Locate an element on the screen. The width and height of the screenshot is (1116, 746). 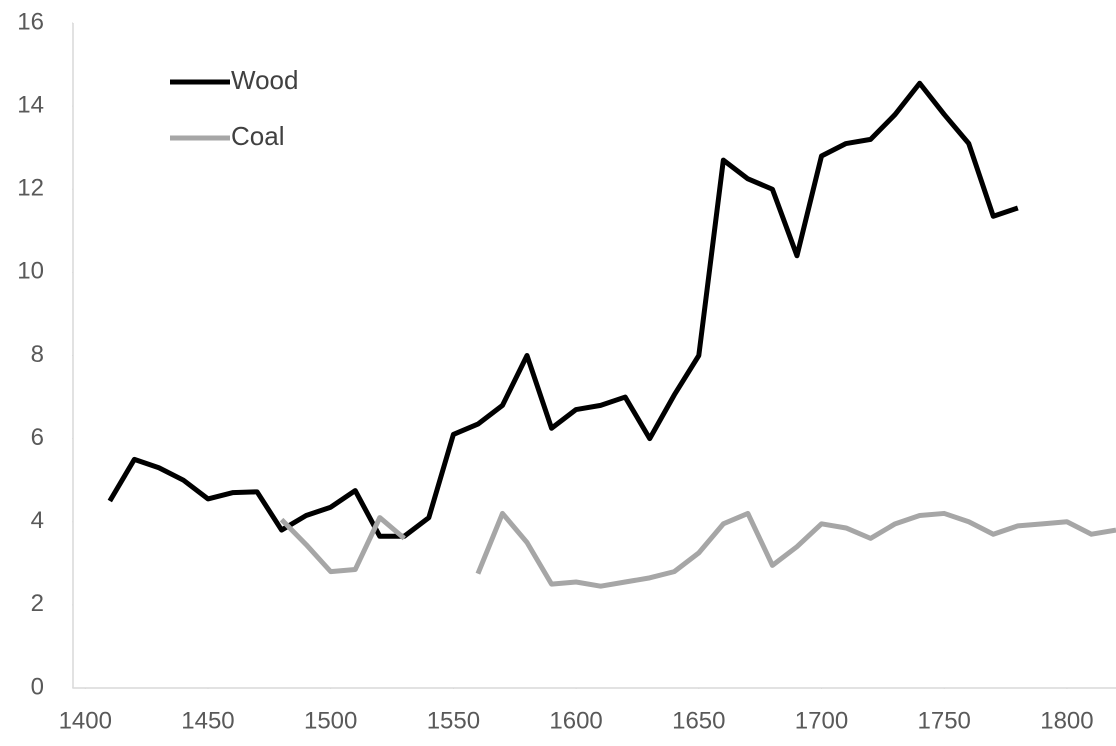
y-tick-label: 0 is located at coordinates (37, 686).